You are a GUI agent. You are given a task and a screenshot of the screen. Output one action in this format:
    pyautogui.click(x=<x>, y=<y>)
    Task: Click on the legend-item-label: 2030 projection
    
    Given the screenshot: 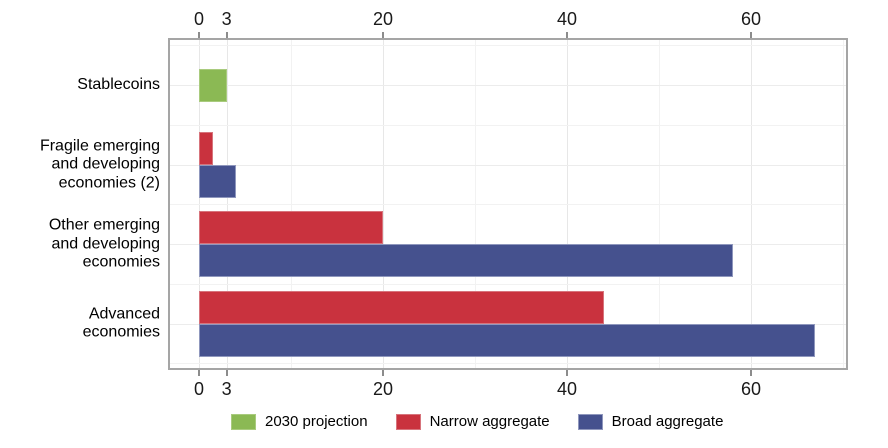 What is the action you would take?
    pyautogui.click(x=316, y=421)
    